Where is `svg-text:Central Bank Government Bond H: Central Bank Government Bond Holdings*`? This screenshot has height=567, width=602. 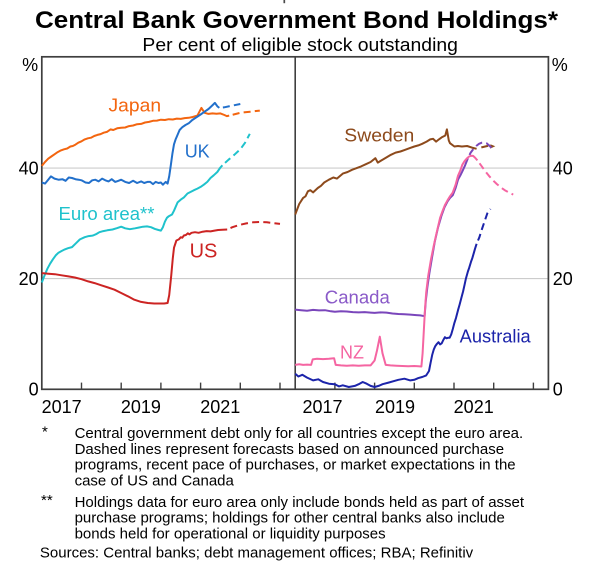
svg-text:Central Bank Government Bond H: Central Bank Government Bond Holdings* is located at coordinates (297, 20).